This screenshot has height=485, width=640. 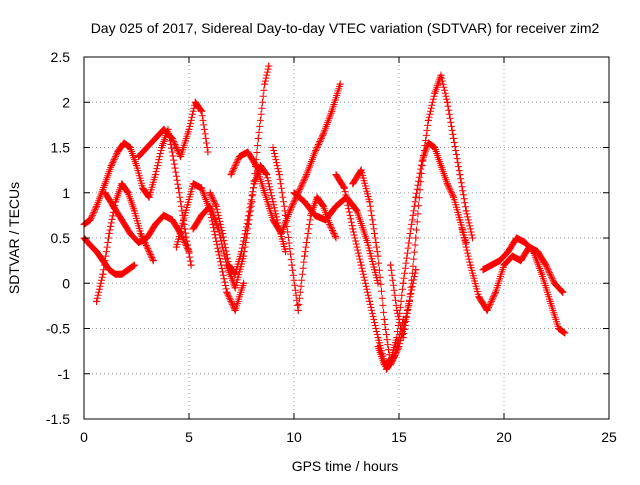 I want to click on data-series-s9, so click(x=248, y=220).